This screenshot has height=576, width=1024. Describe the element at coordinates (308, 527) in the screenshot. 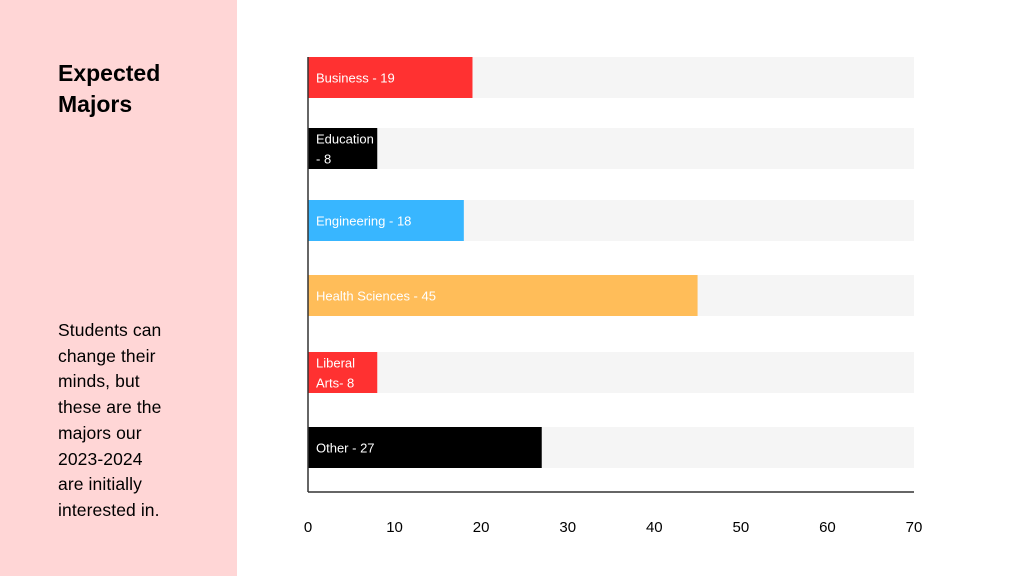

I see `x-tick-label: 0` at that location.